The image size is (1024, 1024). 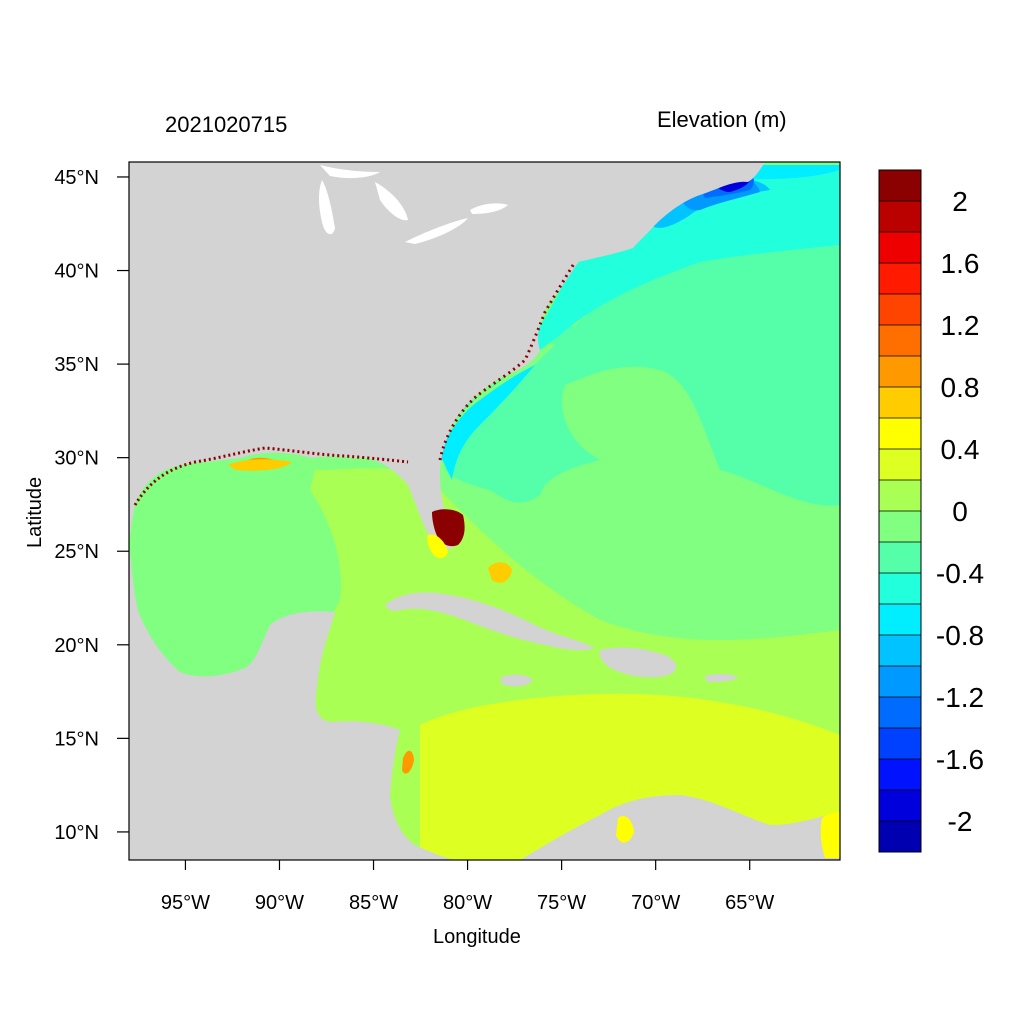 I want to click on colorbar-label: 0.8, so click(x=960, y=387).